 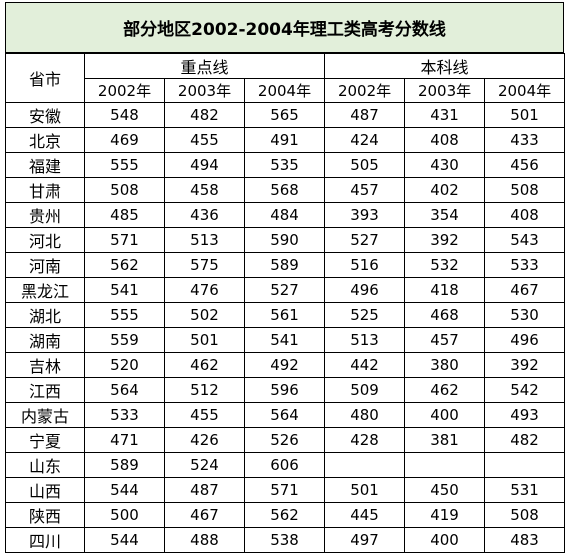 I want to click on score-cell: 468, so click(x=445, y=315).